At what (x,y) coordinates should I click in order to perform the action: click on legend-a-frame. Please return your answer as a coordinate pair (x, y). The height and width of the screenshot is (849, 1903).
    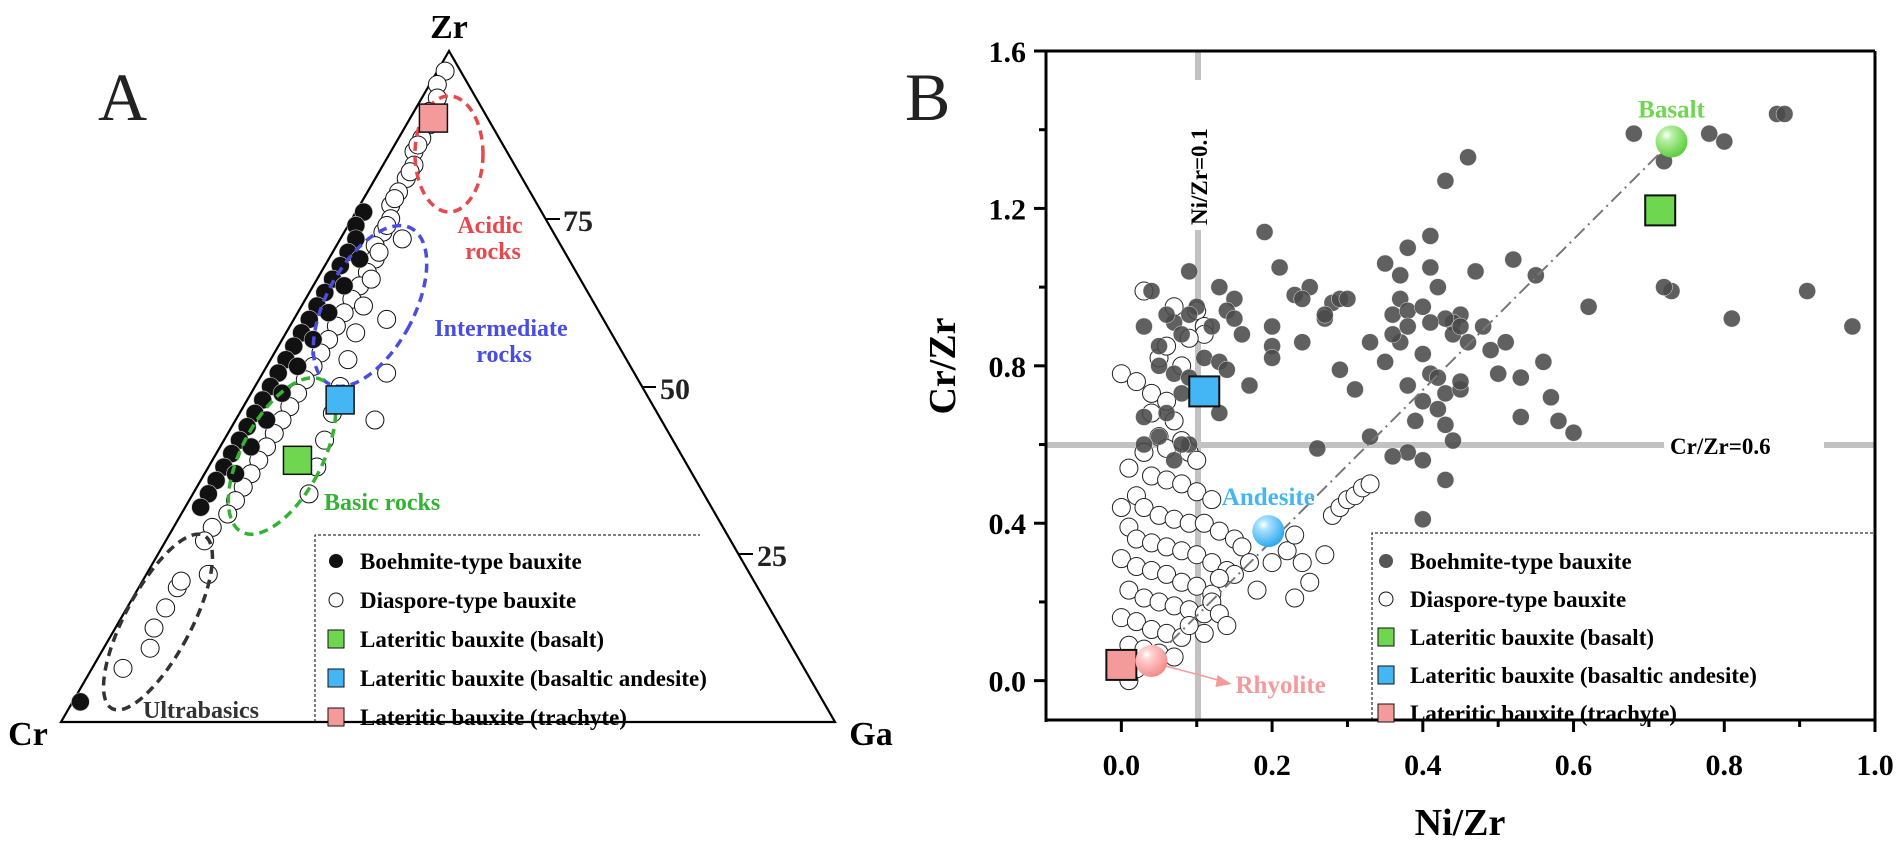
    Looking at the image, I should click on (507, 628).